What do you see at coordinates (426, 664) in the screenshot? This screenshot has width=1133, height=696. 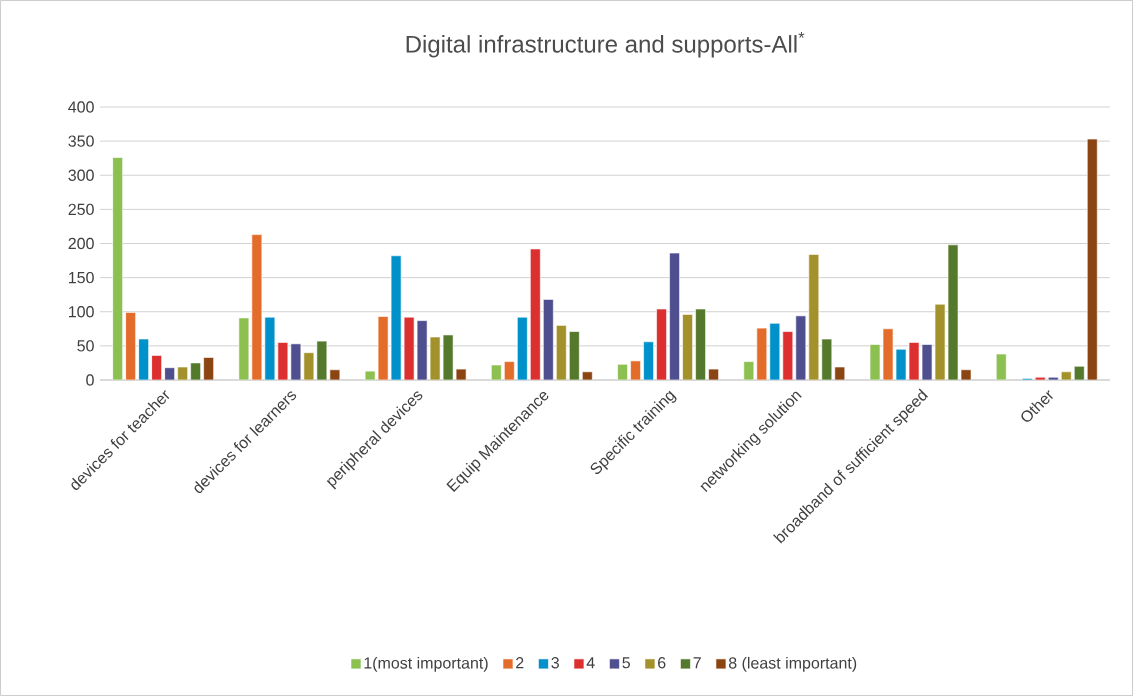 I see `legend-label: 1(most important)` at bounding box center [426, 664].